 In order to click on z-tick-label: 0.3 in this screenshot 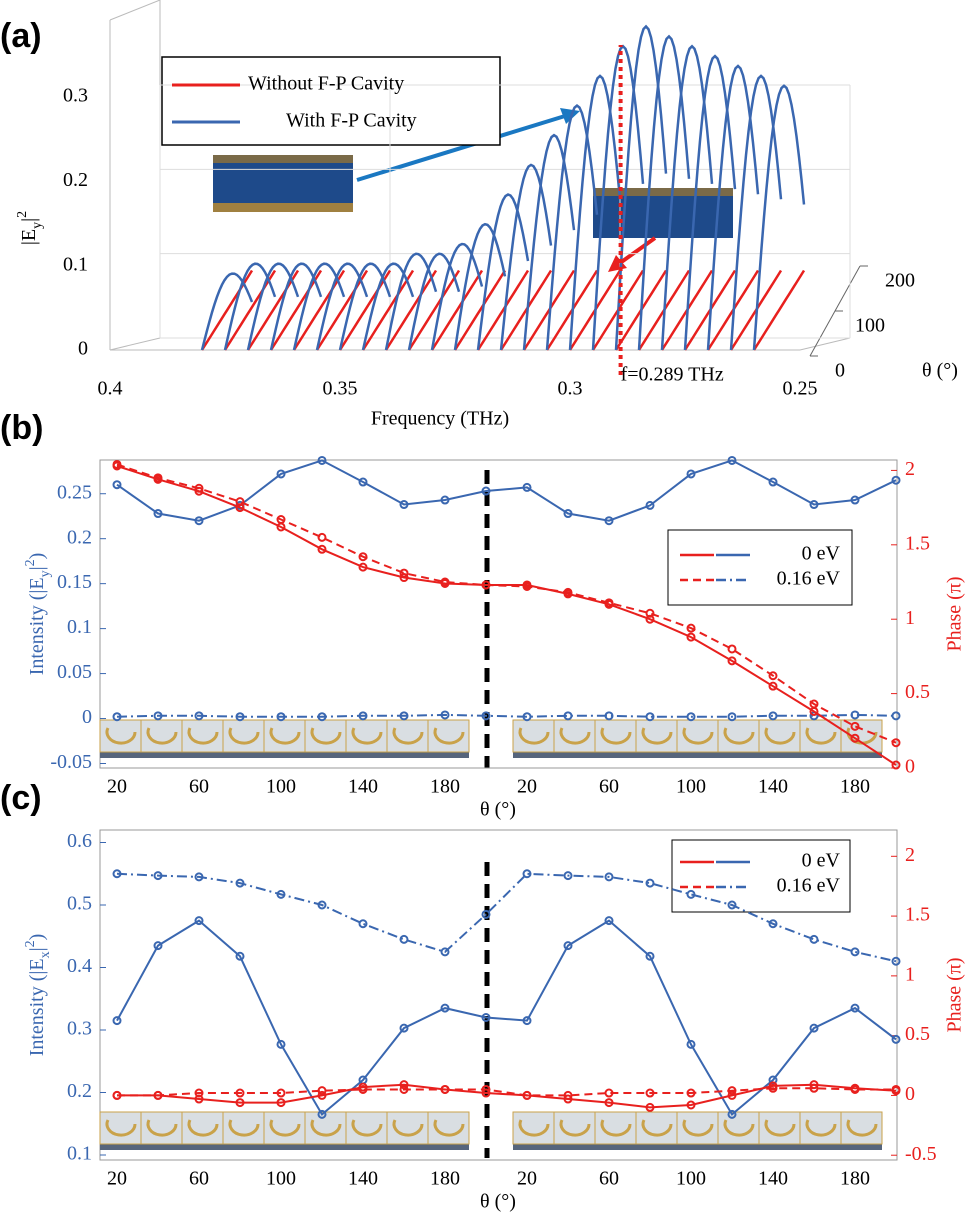, I will do `click(75, 96)`.